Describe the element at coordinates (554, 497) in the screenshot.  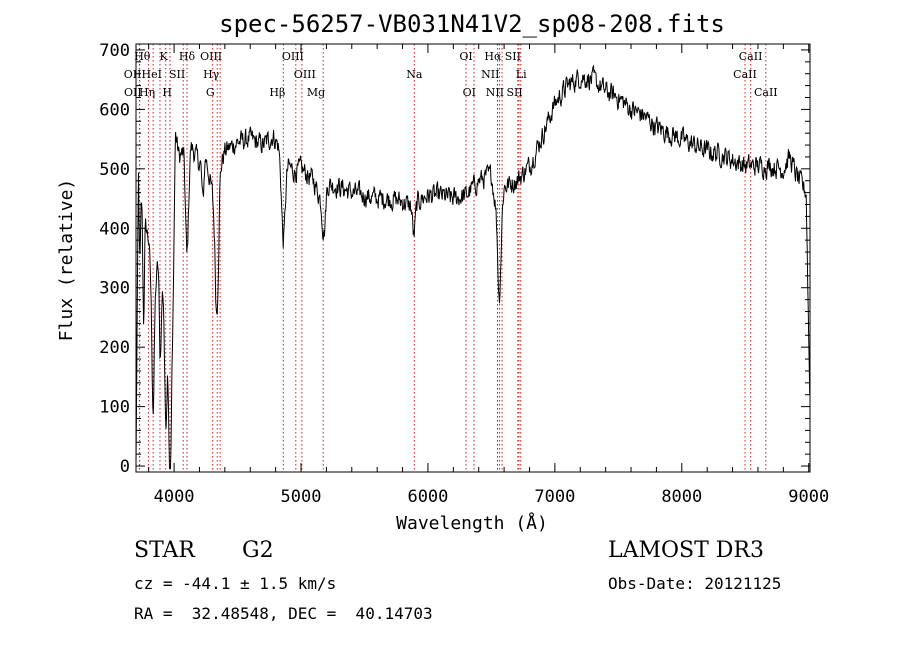
I see `x-tick-label: 7000` at that location.